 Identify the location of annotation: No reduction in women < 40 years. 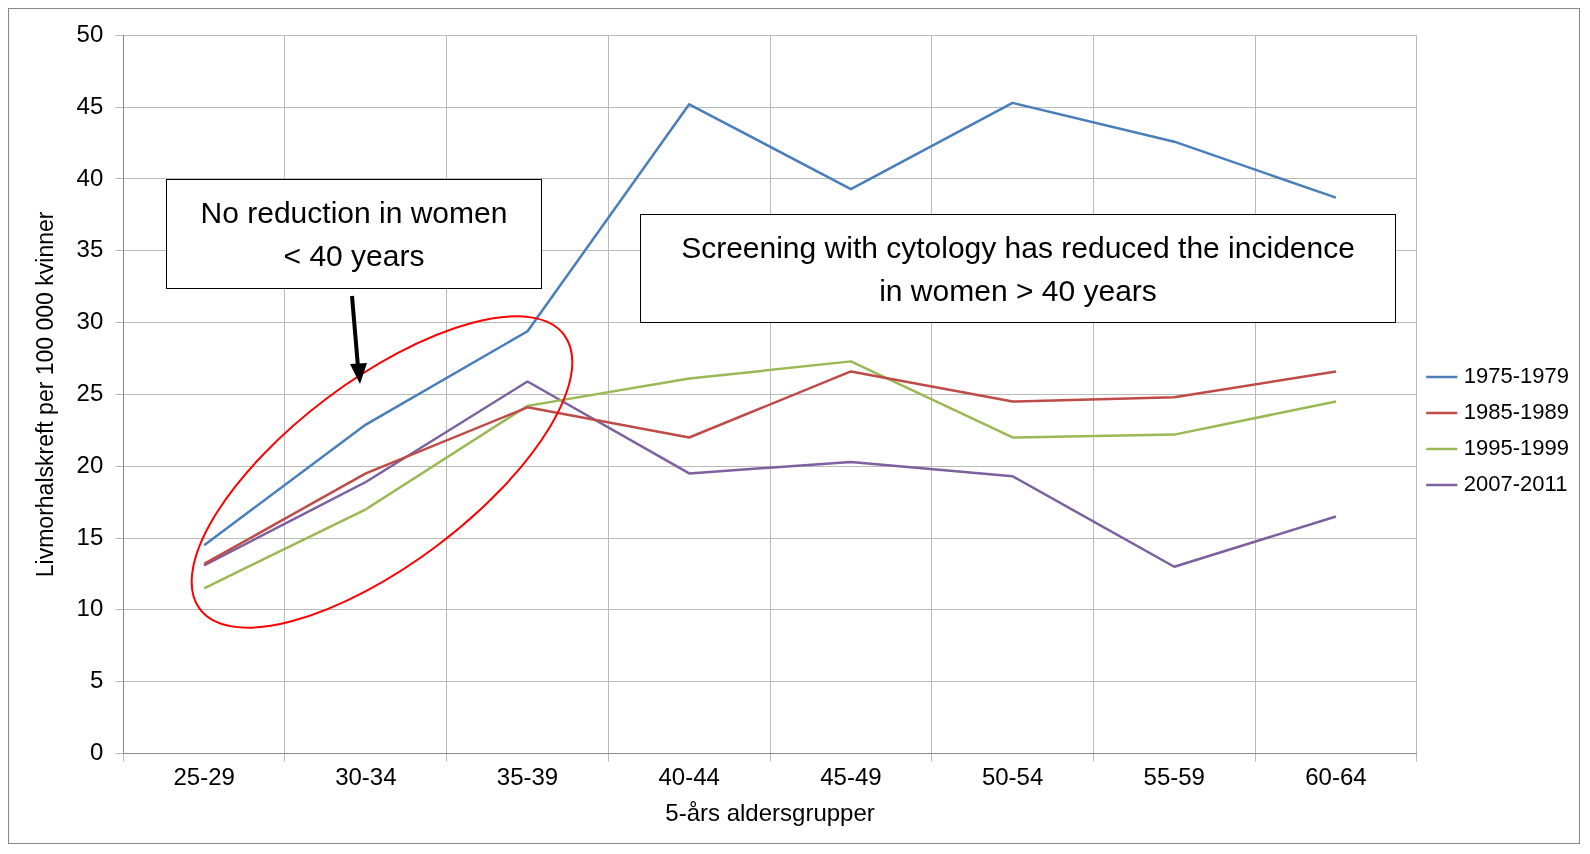
(354, 234).